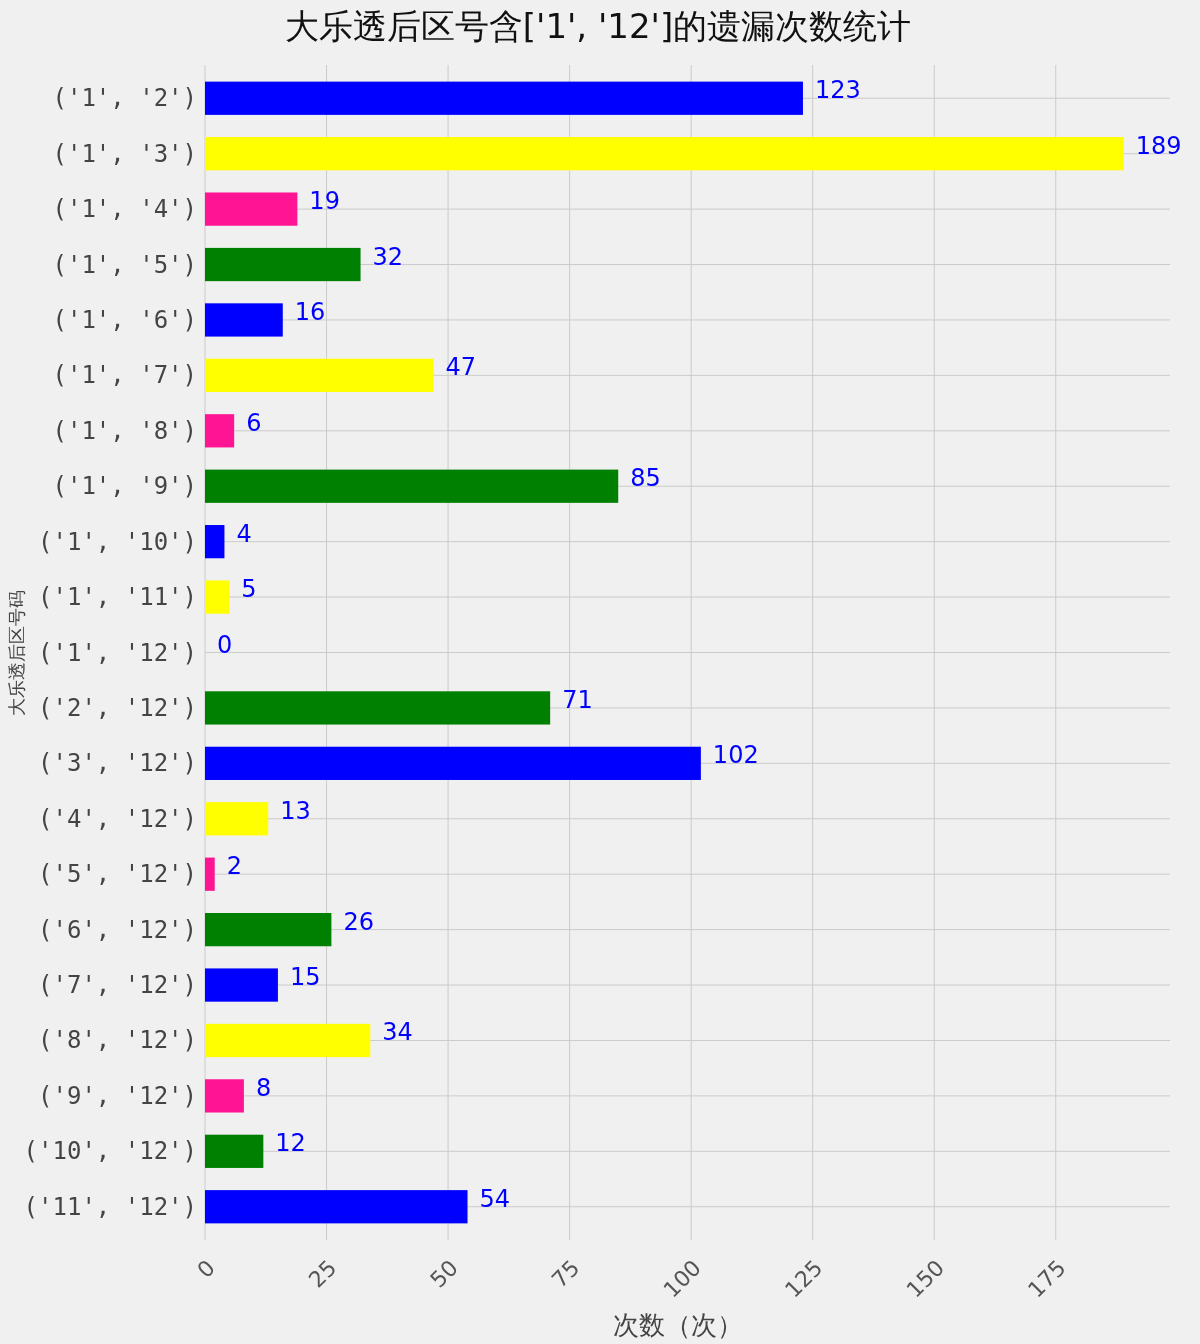 This screenshot has height=1344, width=1200. Describe the element at coordinates (290, 1143) in the screenshot. I see `data-label: 12` at that location.